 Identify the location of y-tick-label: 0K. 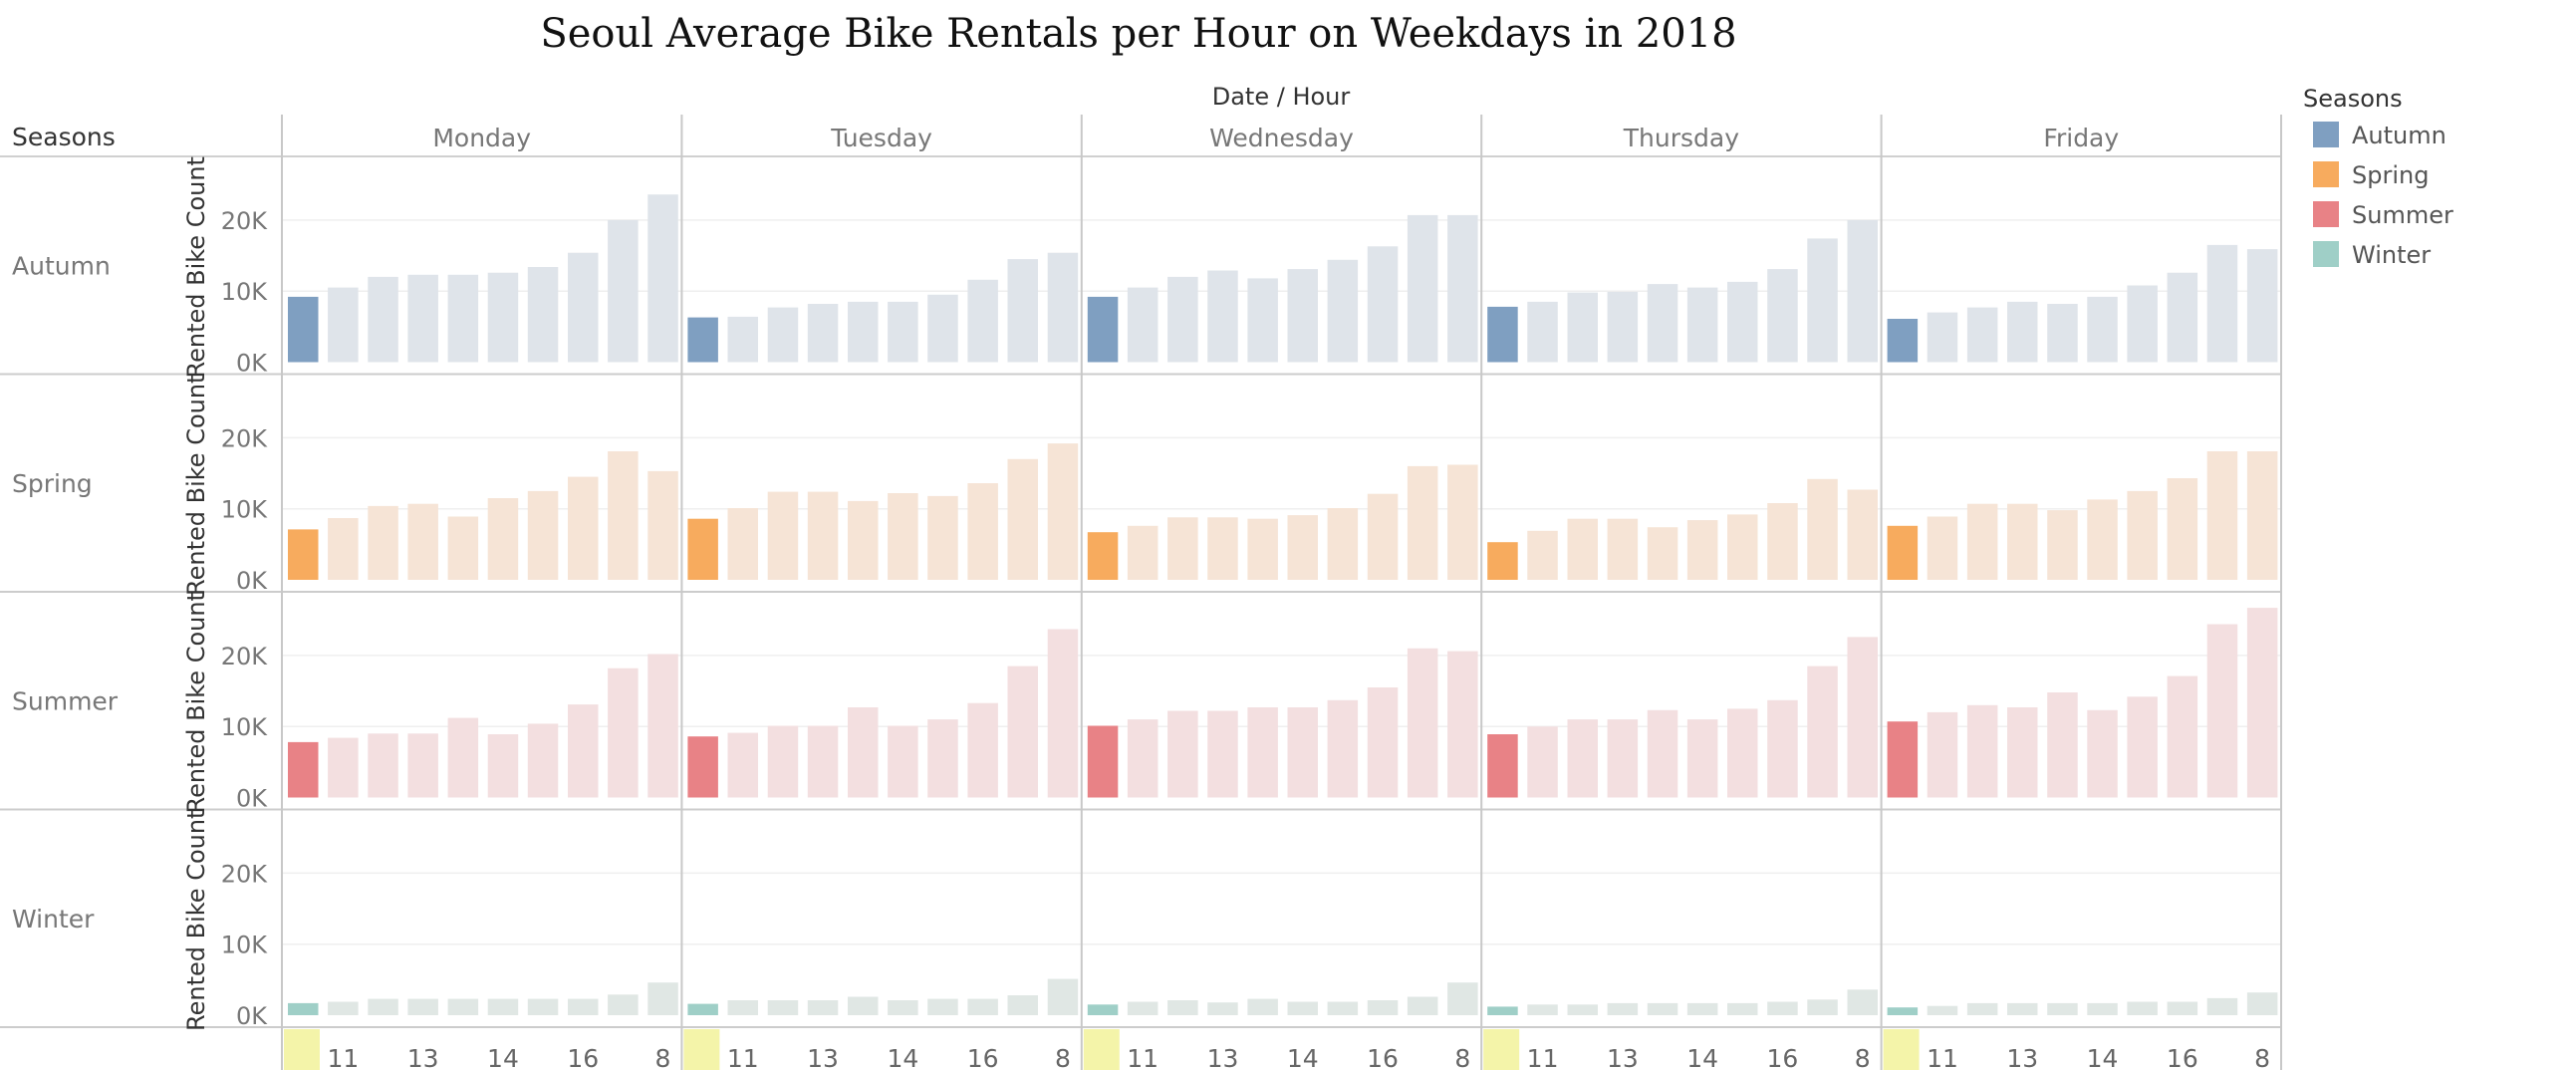
(252, 799).